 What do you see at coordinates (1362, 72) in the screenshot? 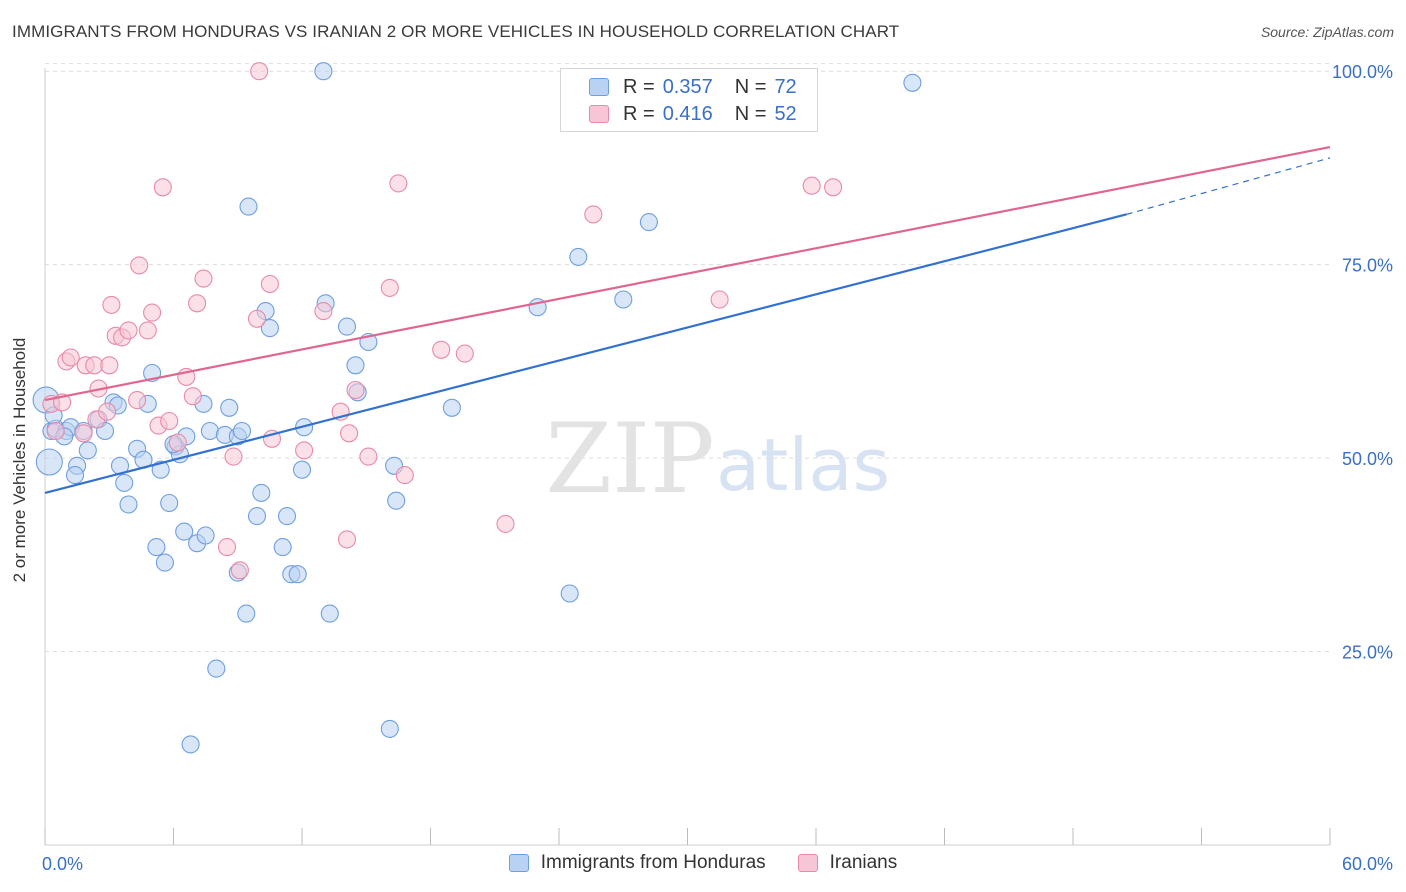
I see `y-tick-label: 100.0%` at bounding box center [1362, 72].